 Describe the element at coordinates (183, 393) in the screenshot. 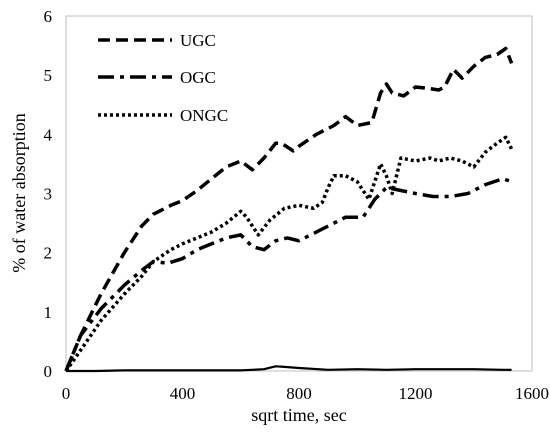

I see `x-tick-label: 400` at that location.